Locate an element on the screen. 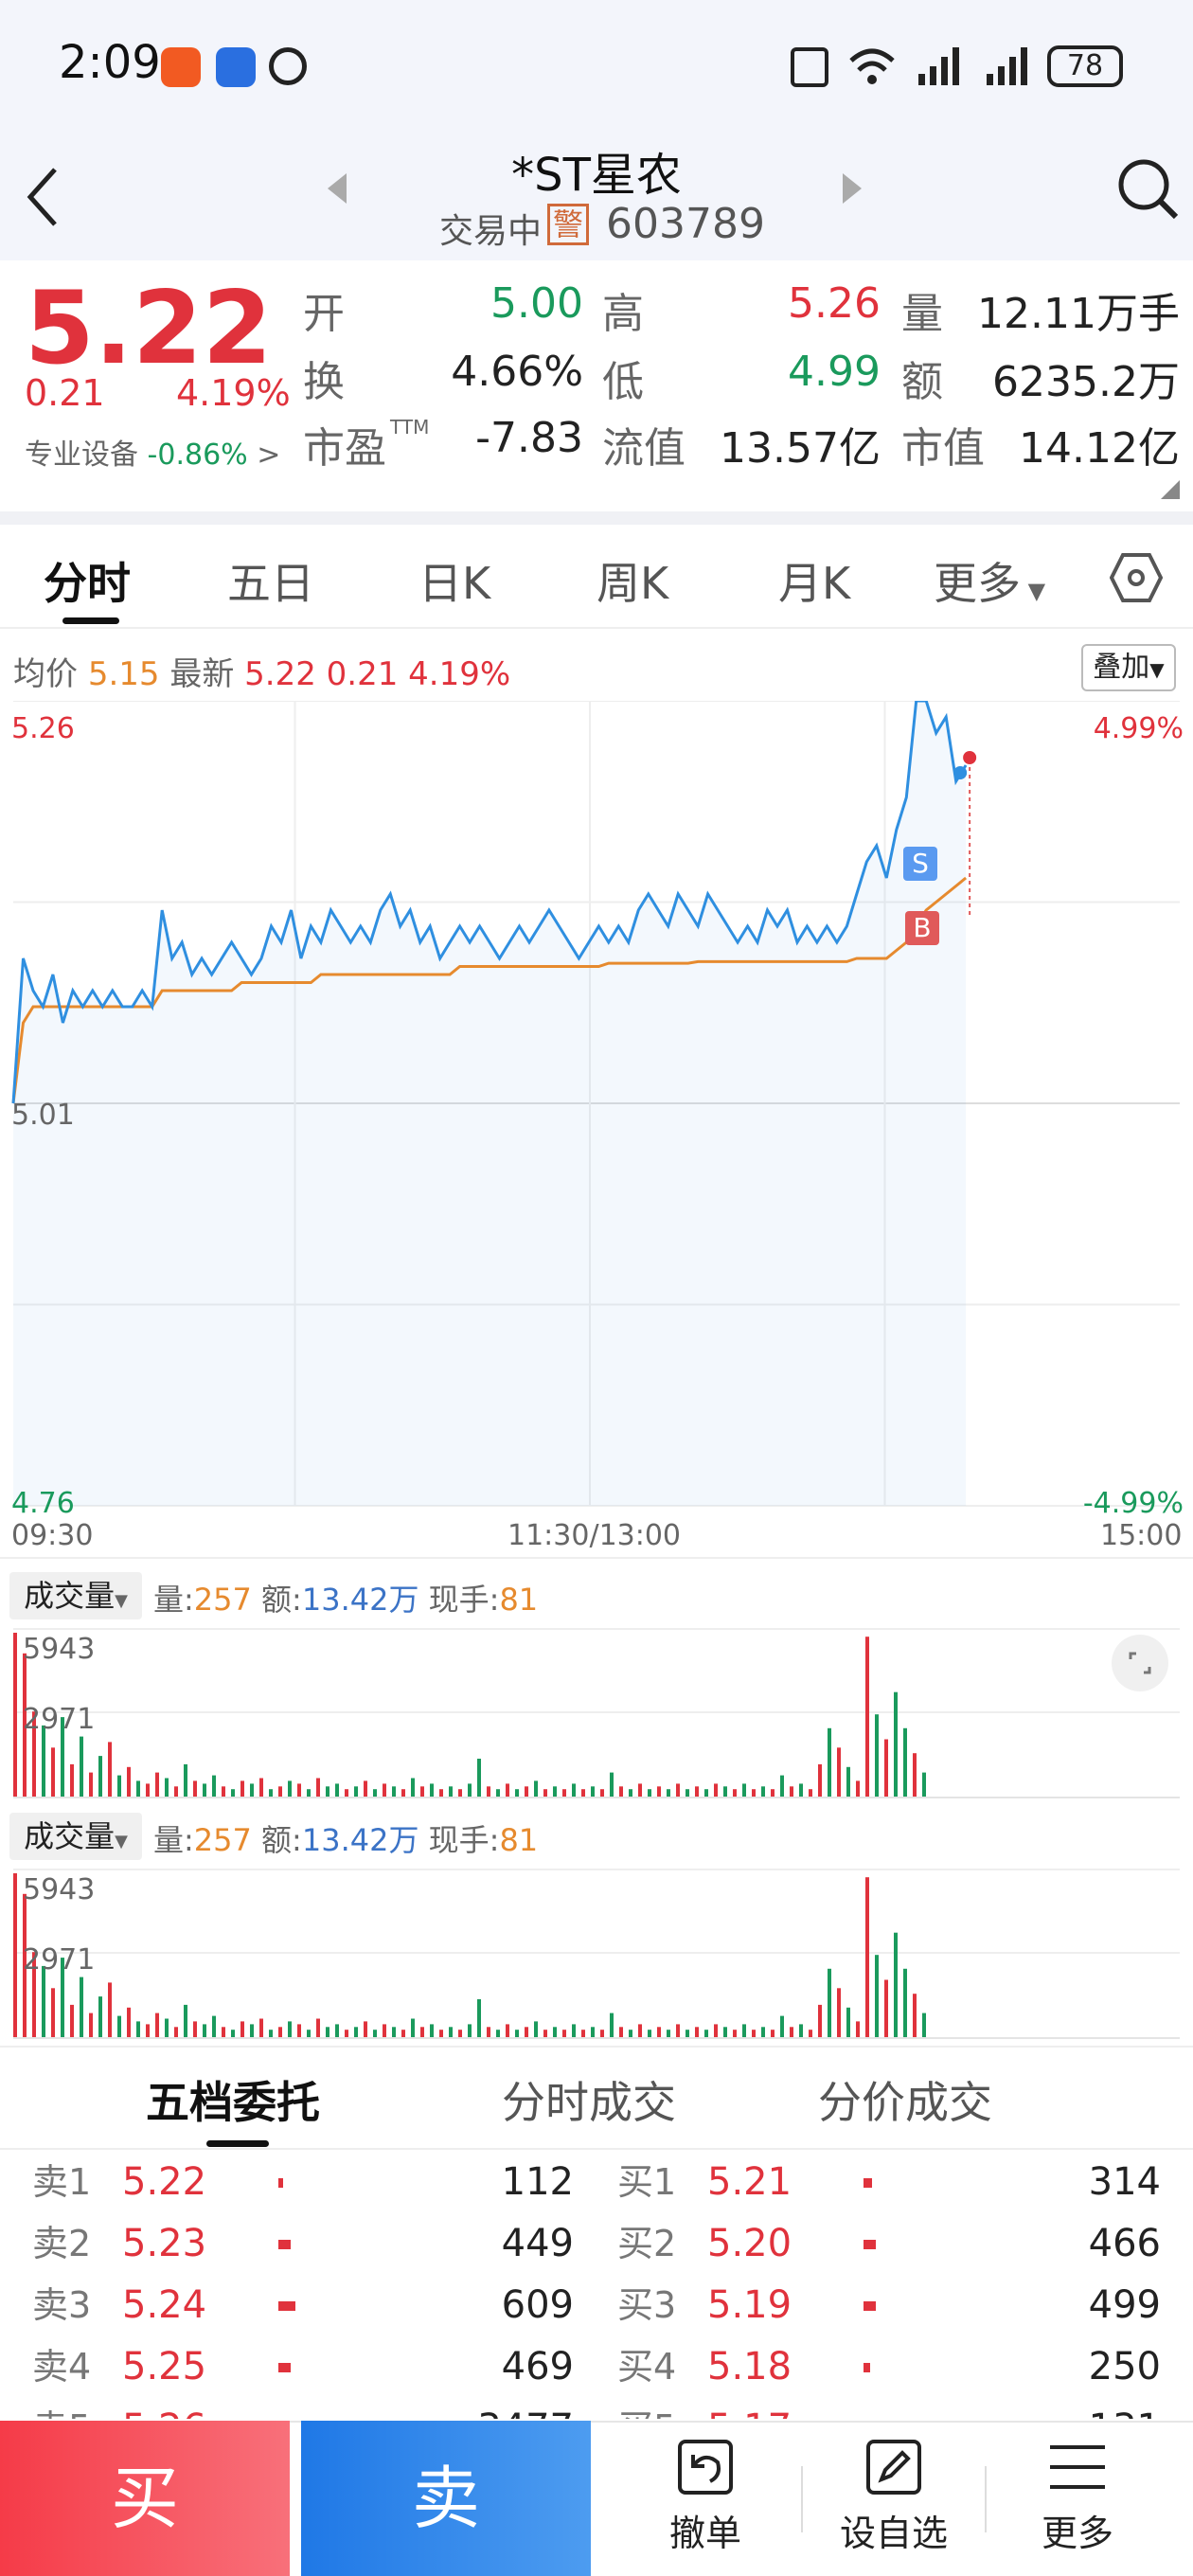  caret-down-icon: ▼ is located at coordinates (121, 1842).